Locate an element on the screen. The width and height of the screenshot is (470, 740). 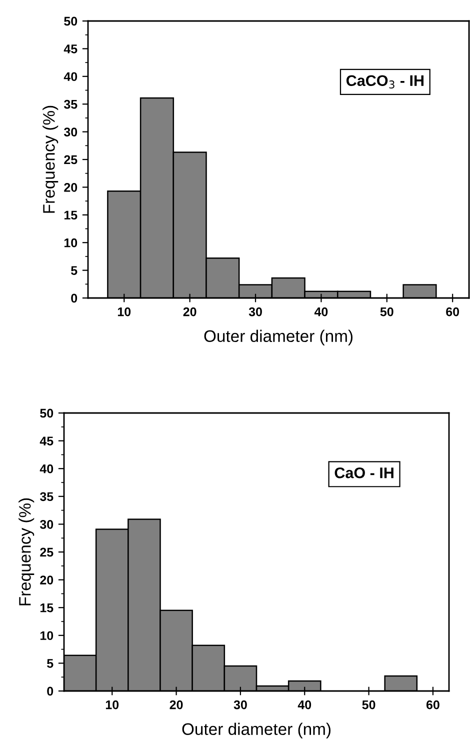
annotation: CaCO$_{3}$ - IH is located at coordinates (385, 82).